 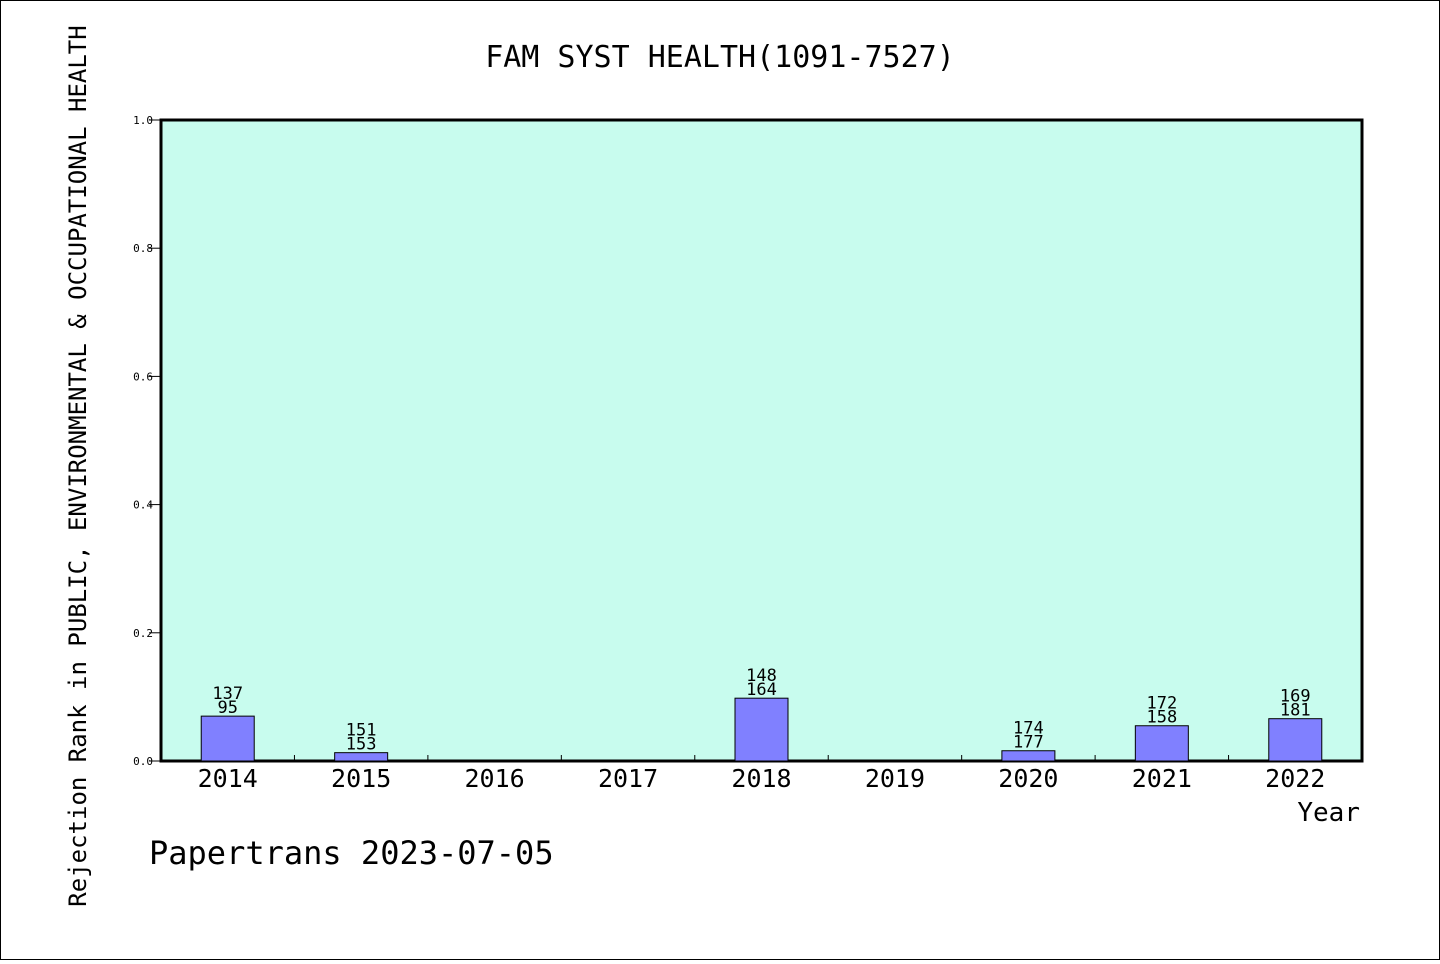 I want to click on x-tick-label: 2018, so click(x=761, y=778).